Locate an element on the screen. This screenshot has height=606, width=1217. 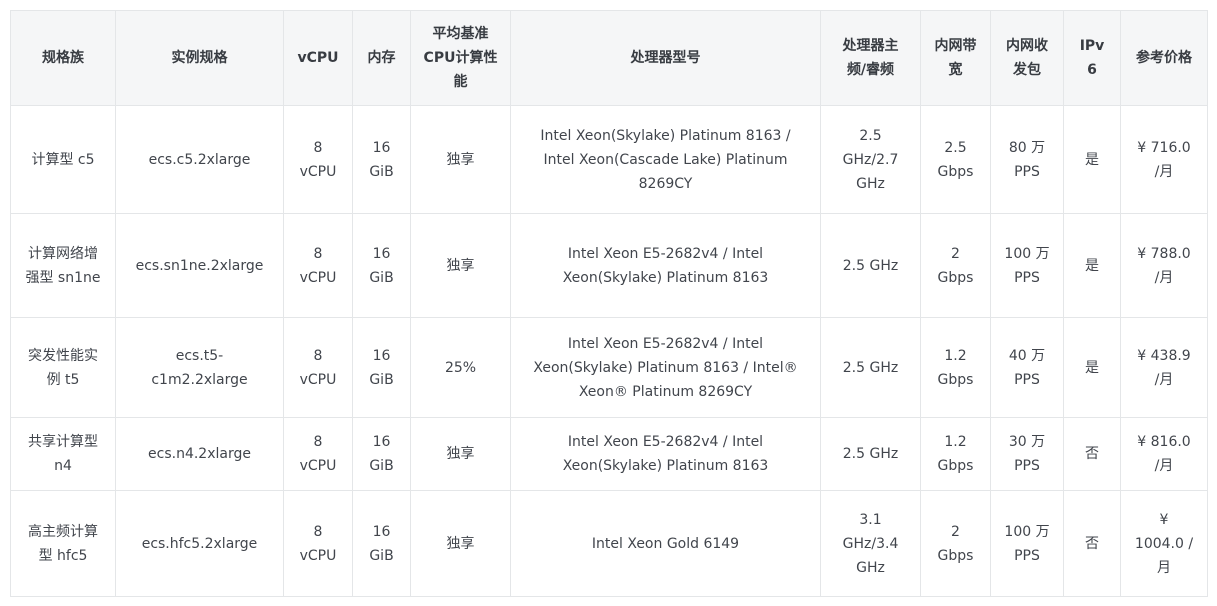
cell-processor-frequency: 3.1 GHz/3.4 GHz is located at coordinates (870, 543).